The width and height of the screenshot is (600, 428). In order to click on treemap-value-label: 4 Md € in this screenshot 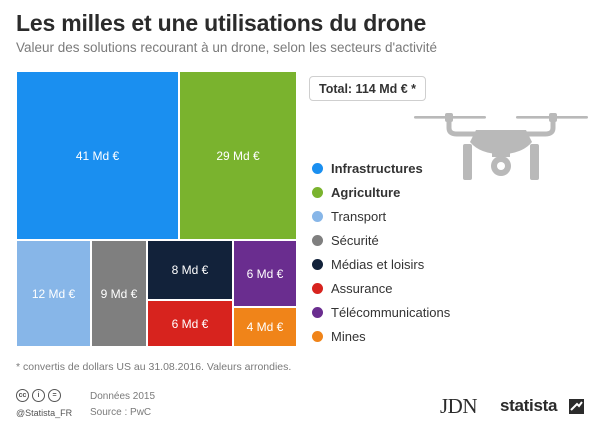, I will do `click(265, 327)`.